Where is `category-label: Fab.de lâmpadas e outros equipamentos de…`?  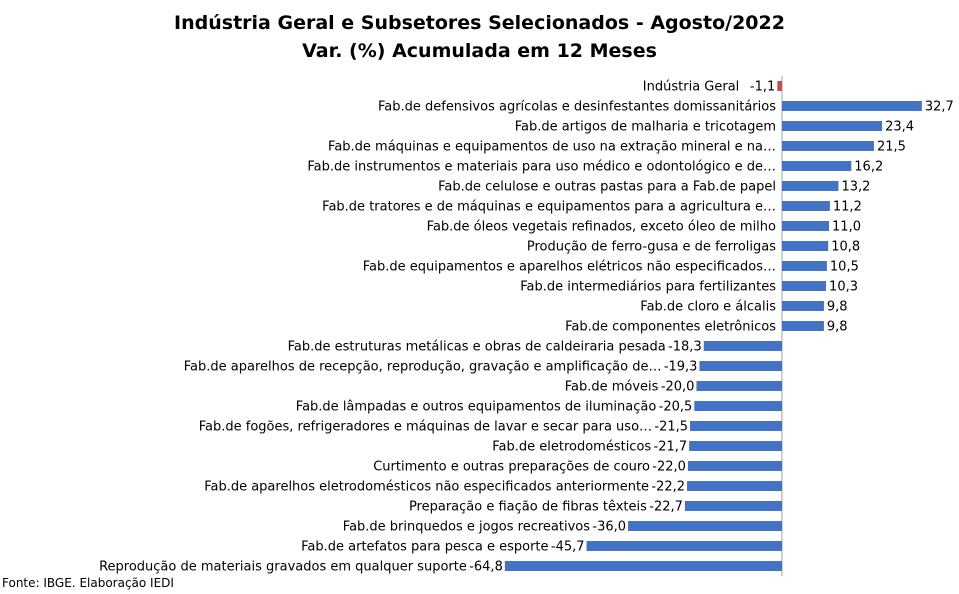 category-label: Fab.de lâmpadas e outros equipamentos de… is located at coordinates (476, 407).